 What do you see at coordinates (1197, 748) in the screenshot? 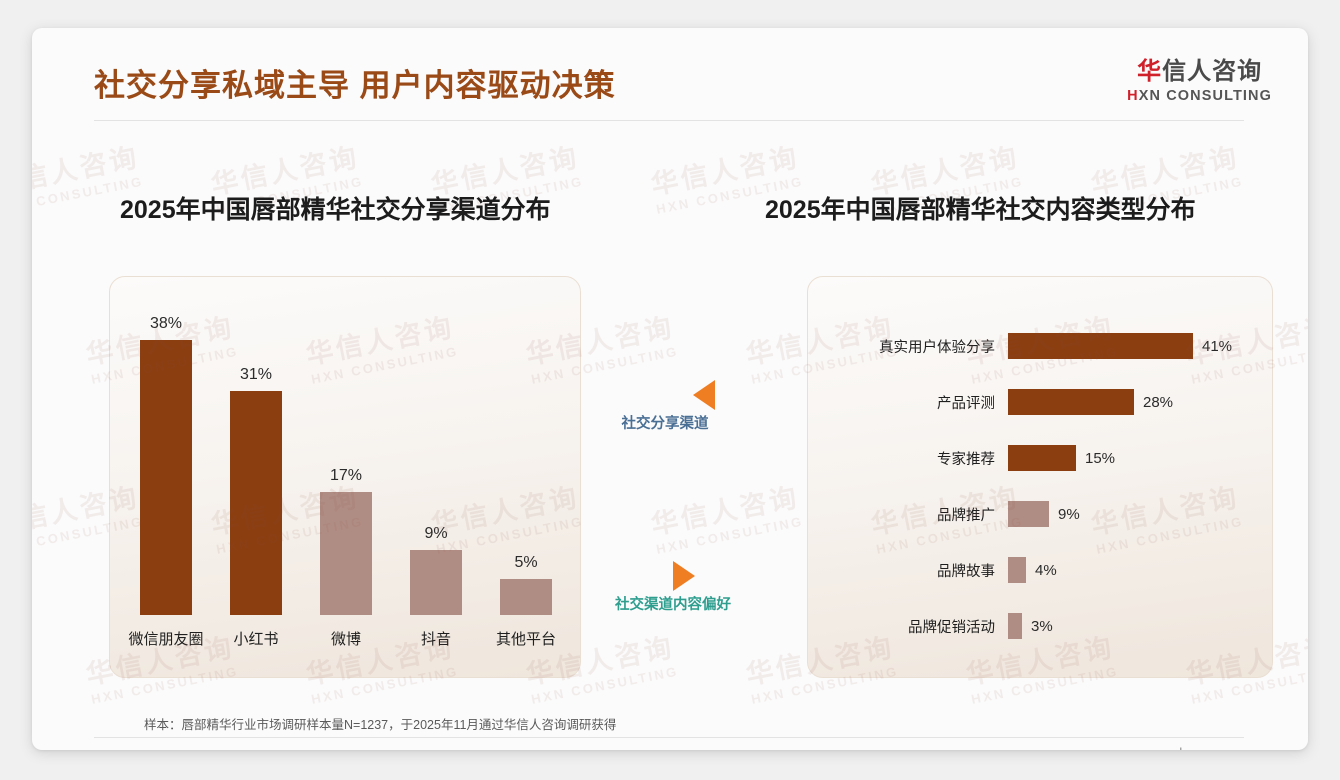
I see `footer-website: www.hxrcon.com` at bounding box center [1197, 748].